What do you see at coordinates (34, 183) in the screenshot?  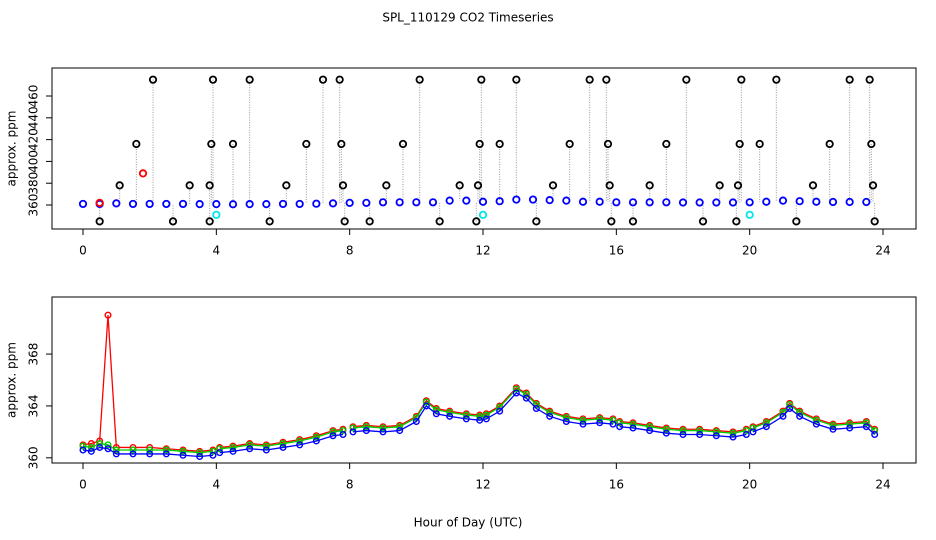 I see `y-tick-label: 380` at bounding box center [34, 183].